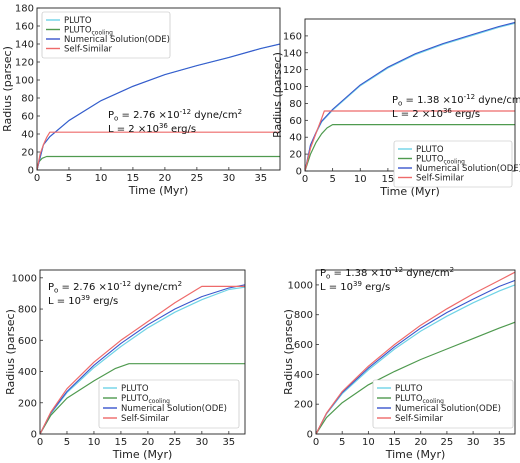 The width and height of the screenshot is (520, 463). I want to click on y-tick-label: 60, so click(27, 117).